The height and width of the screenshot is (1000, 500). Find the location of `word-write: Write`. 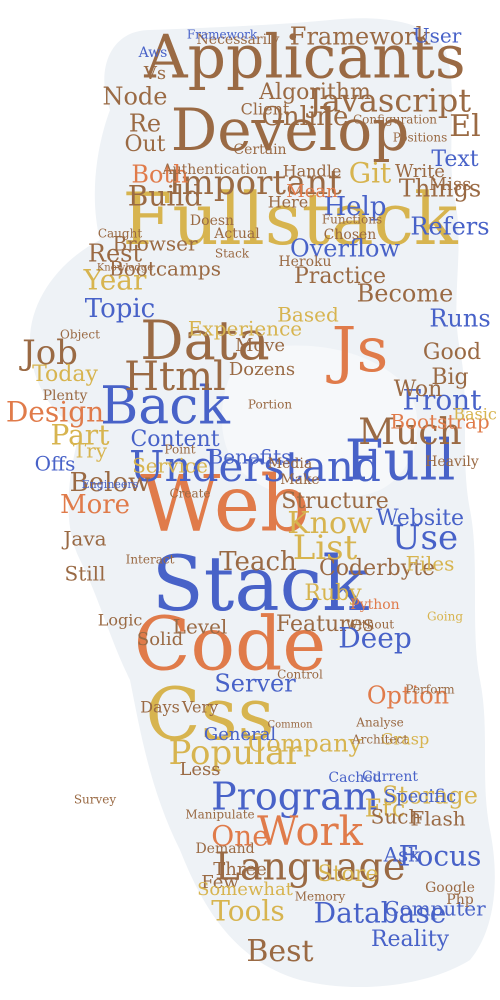

word-write: Write is located at coordinates (420, 171).